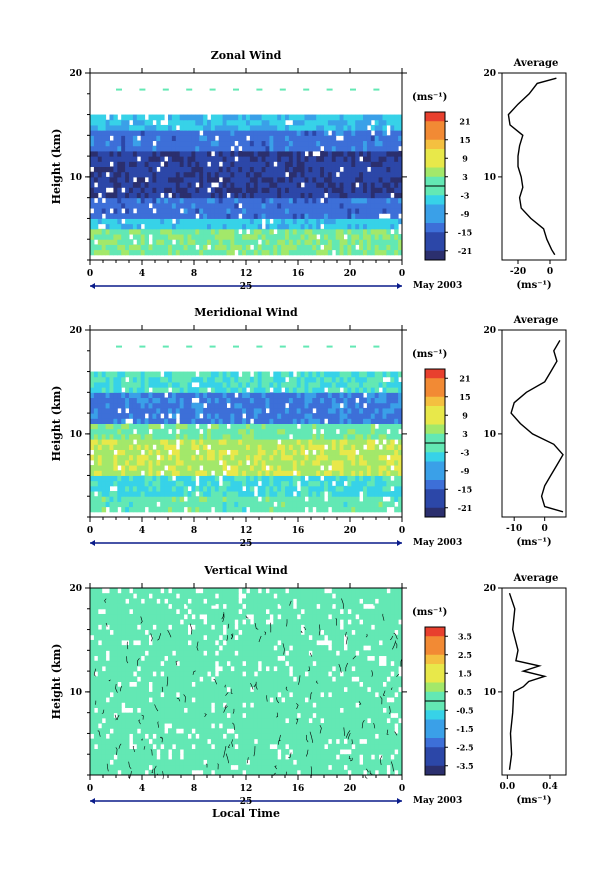 The image size is (616, 873). Describe the element at coordinates (429, 354) in the screenshot. I see `colorbar-unit: (ms⁻¹)` at that location.